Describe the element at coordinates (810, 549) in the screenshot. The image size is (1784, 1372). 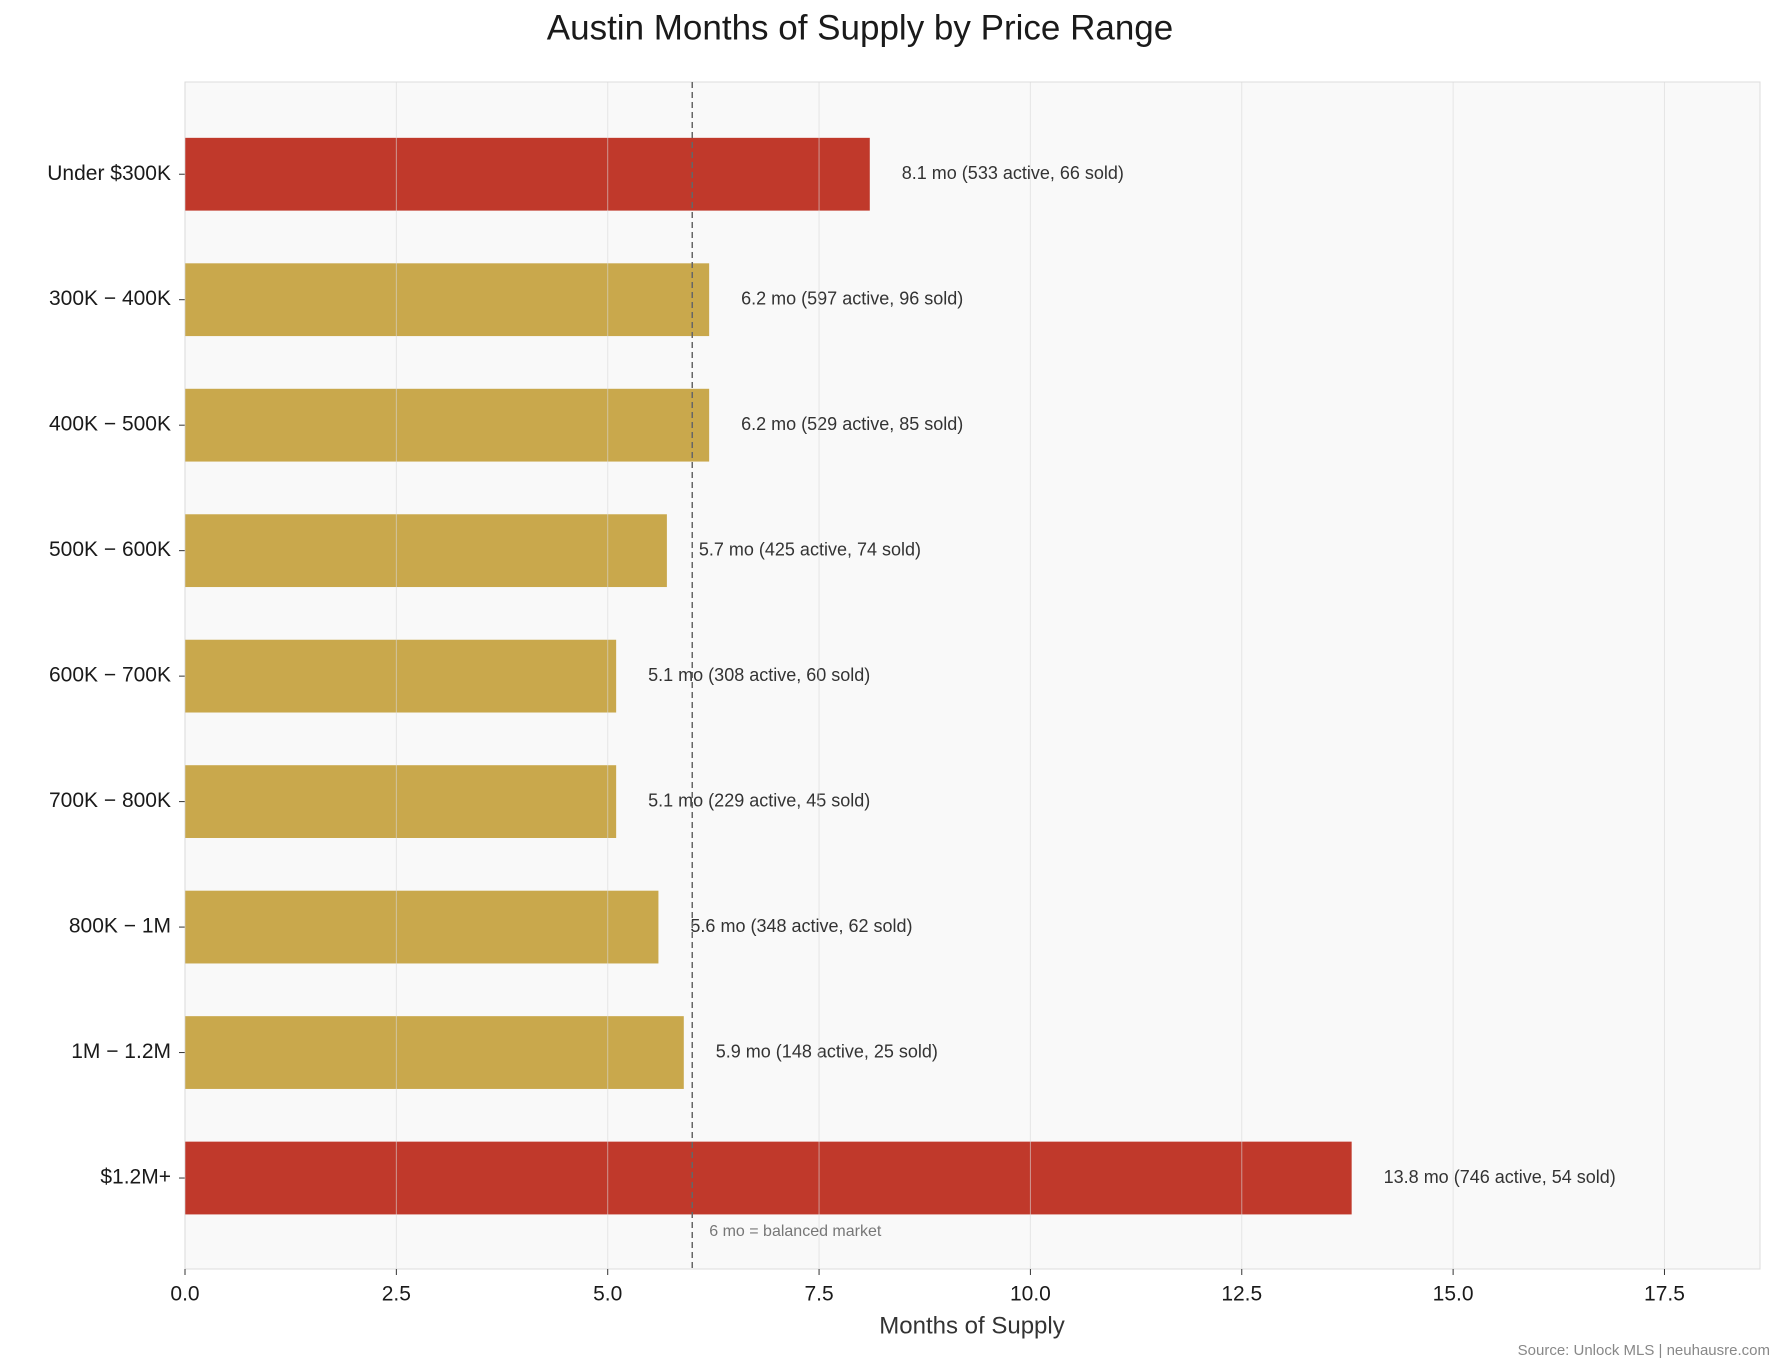
I see `value-label: 5.7 mo (425 active, 74 sold)` at that location.